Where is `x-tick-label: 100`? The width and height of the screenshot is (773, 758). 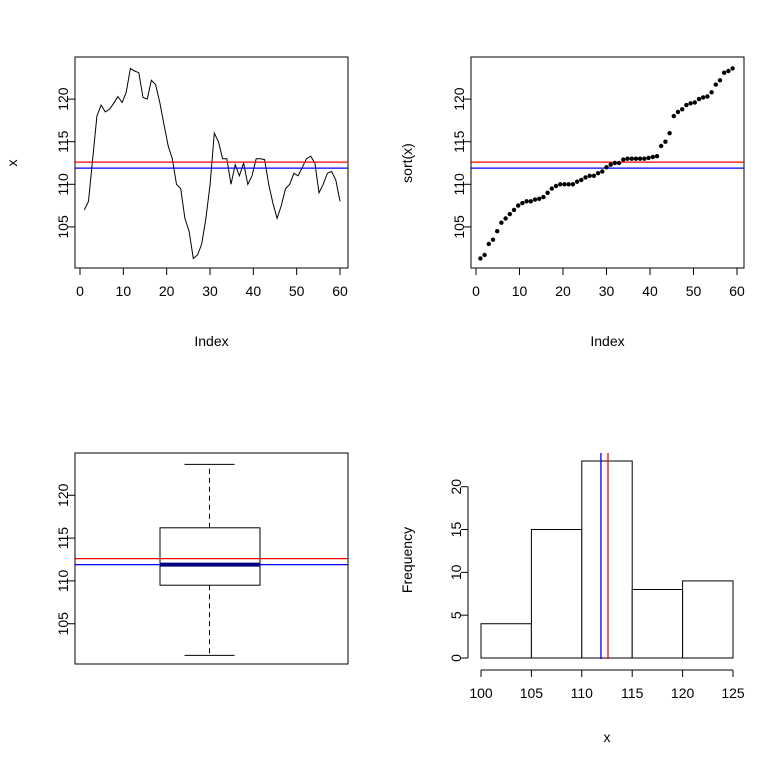 x-tick-label: 100 is located at coordinates (481, 693).